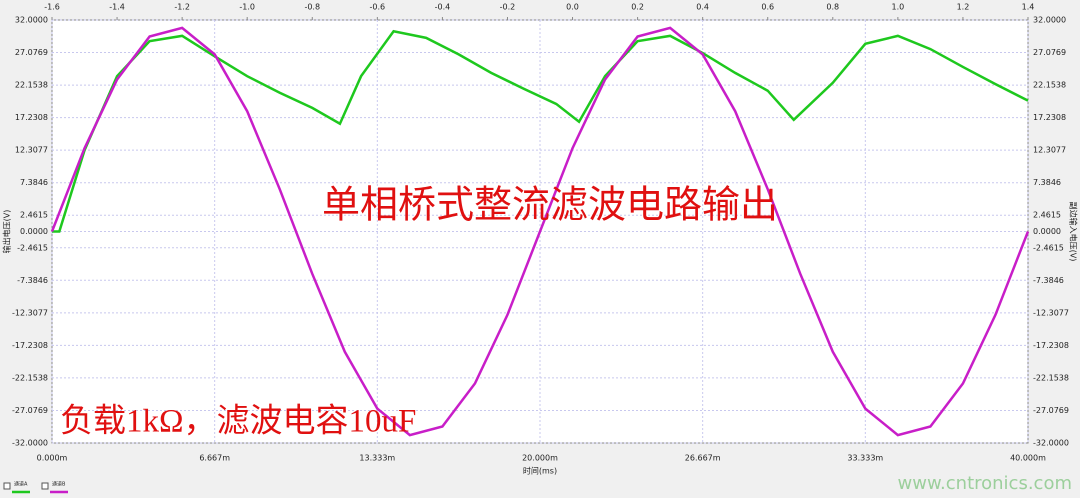 The width and height of the screenshot is (1080, 498). Describe the element at coordinates (31, 150) in the screenshot. I see `y-tick-label: 12.3077` at that location.